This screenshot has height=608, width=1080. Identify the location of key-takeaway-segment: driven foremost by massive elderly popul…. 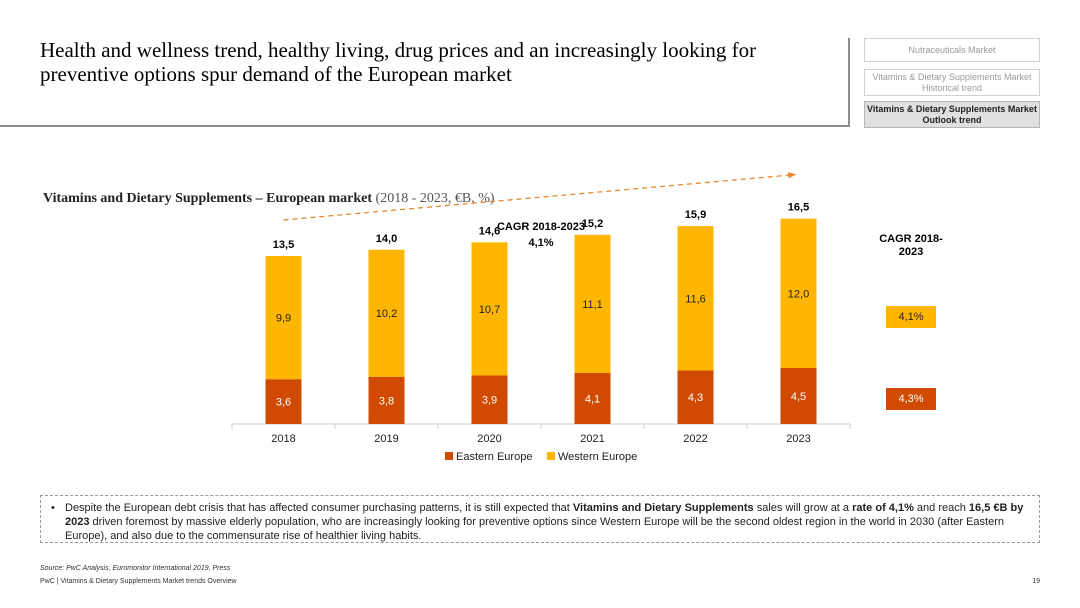
(534, 529).